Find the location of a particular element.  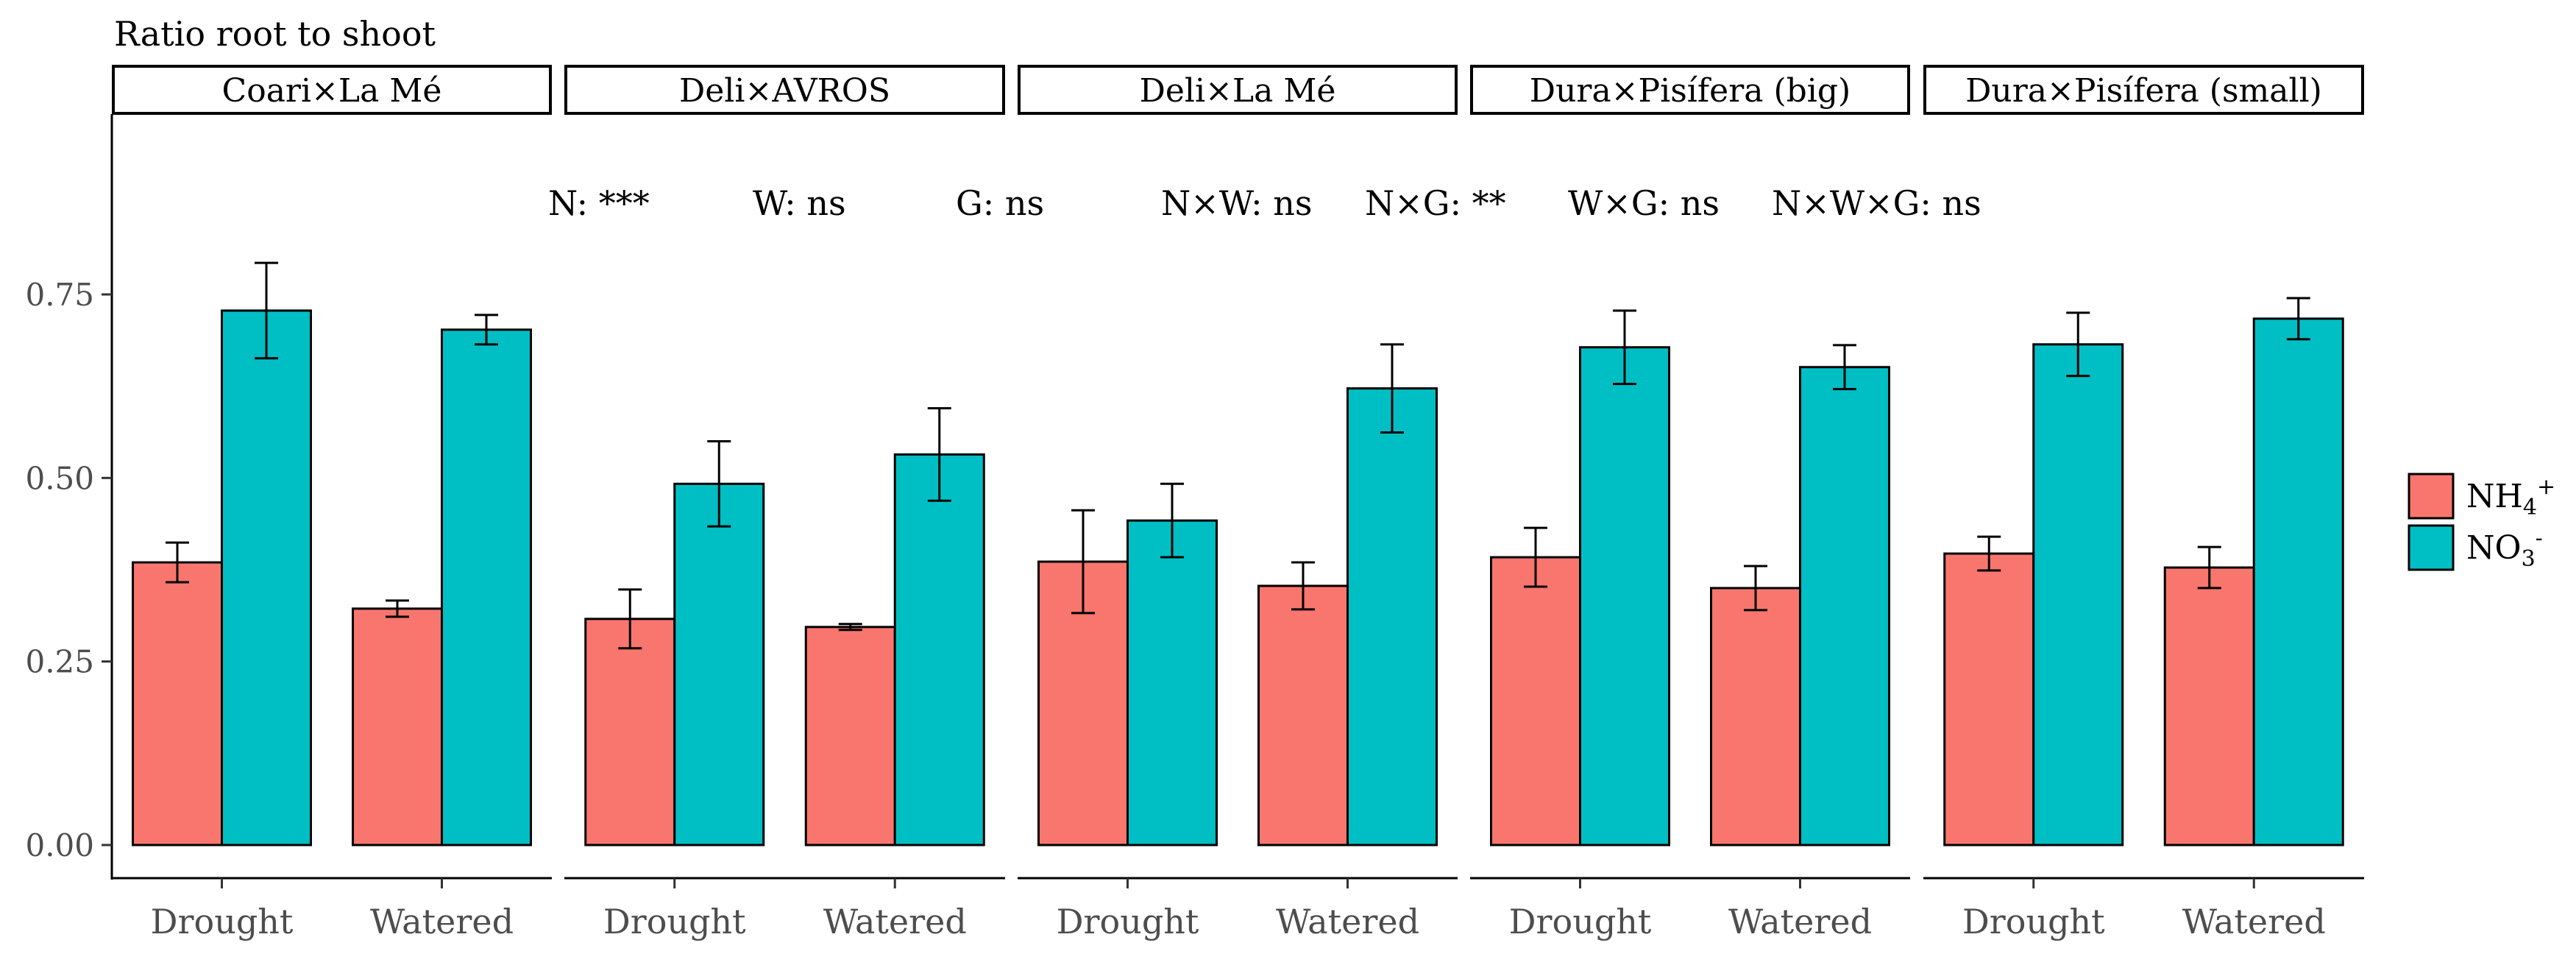

legend-label: NO3- is located at coordinates (2504, 549).